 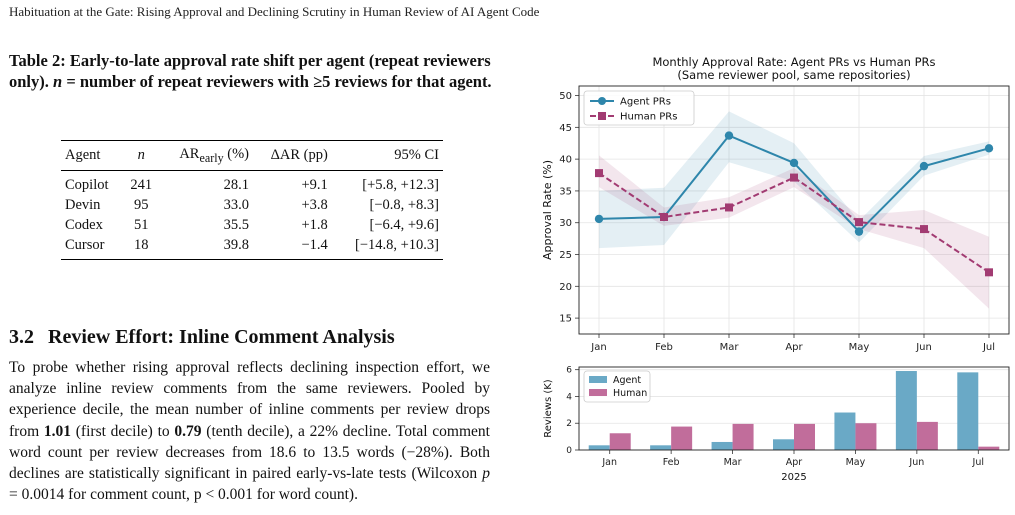 I want to click on header-ar-early: ARearly (%), so click(x=206, y=156).